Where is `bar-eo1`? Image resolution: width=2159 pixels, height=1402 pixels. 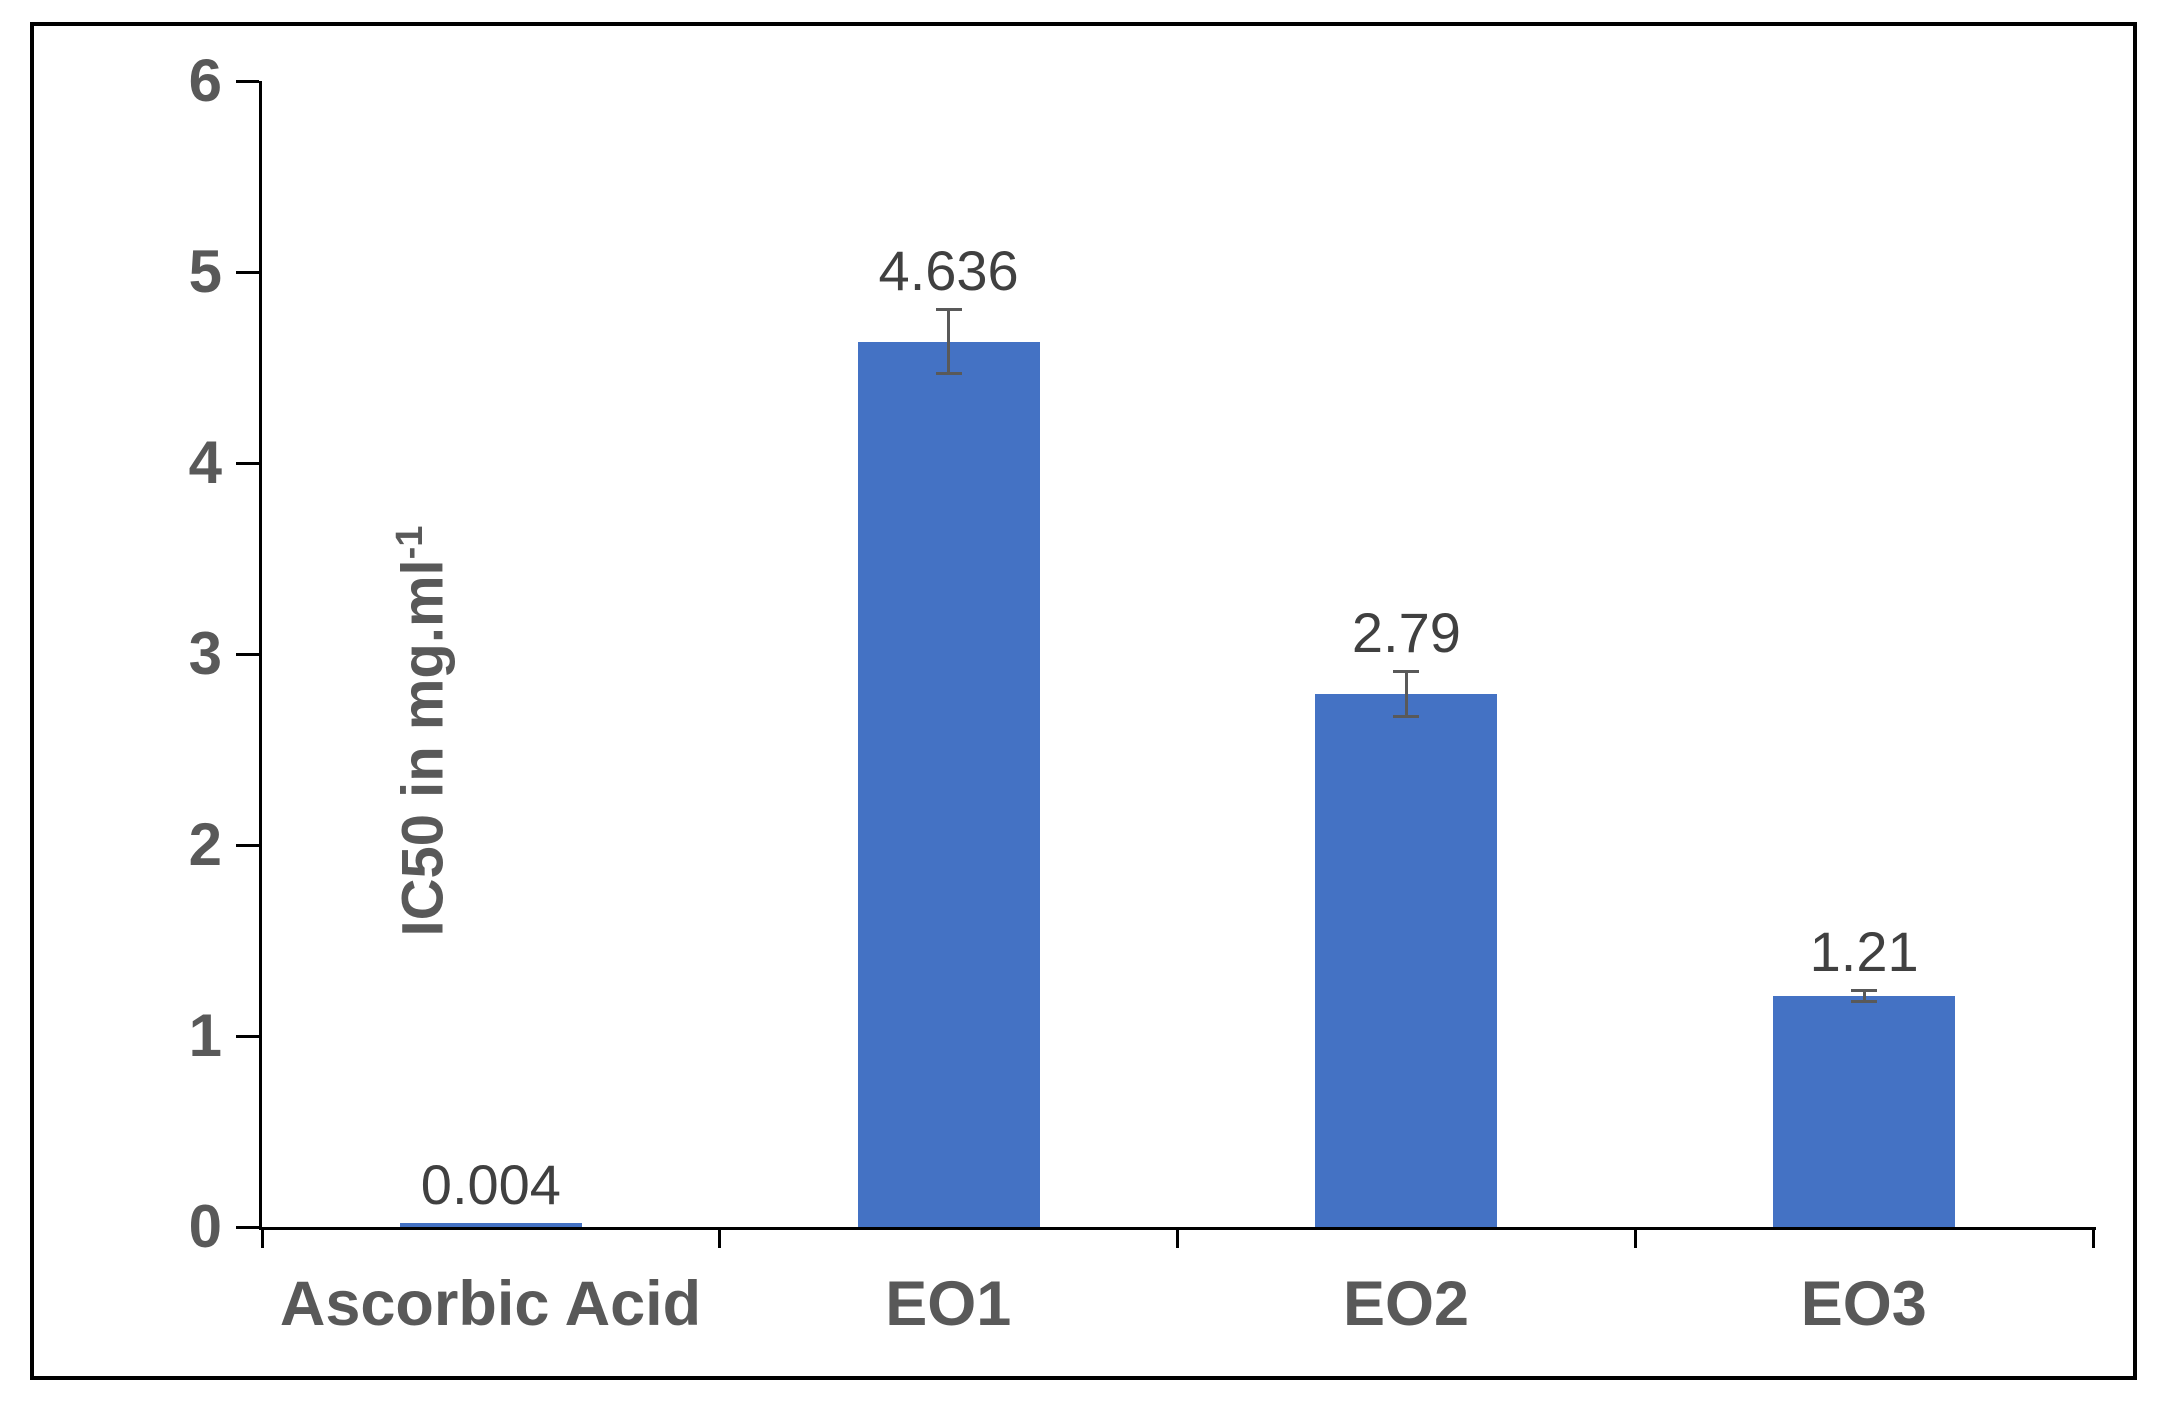
bar-eo1 is located at coordinates (948, 784).